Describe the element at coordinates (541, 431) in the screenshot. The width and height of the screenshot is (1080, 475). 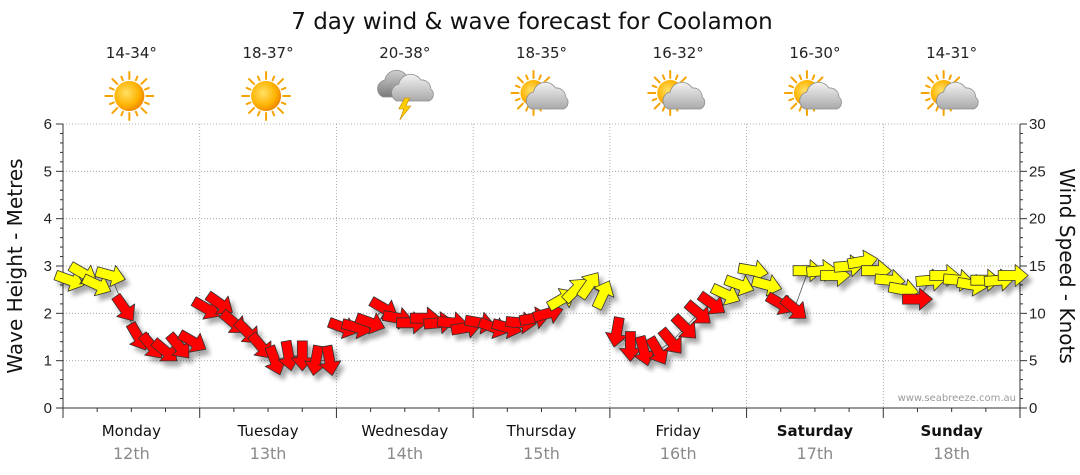
I see `day-label: Thursday` at that location.